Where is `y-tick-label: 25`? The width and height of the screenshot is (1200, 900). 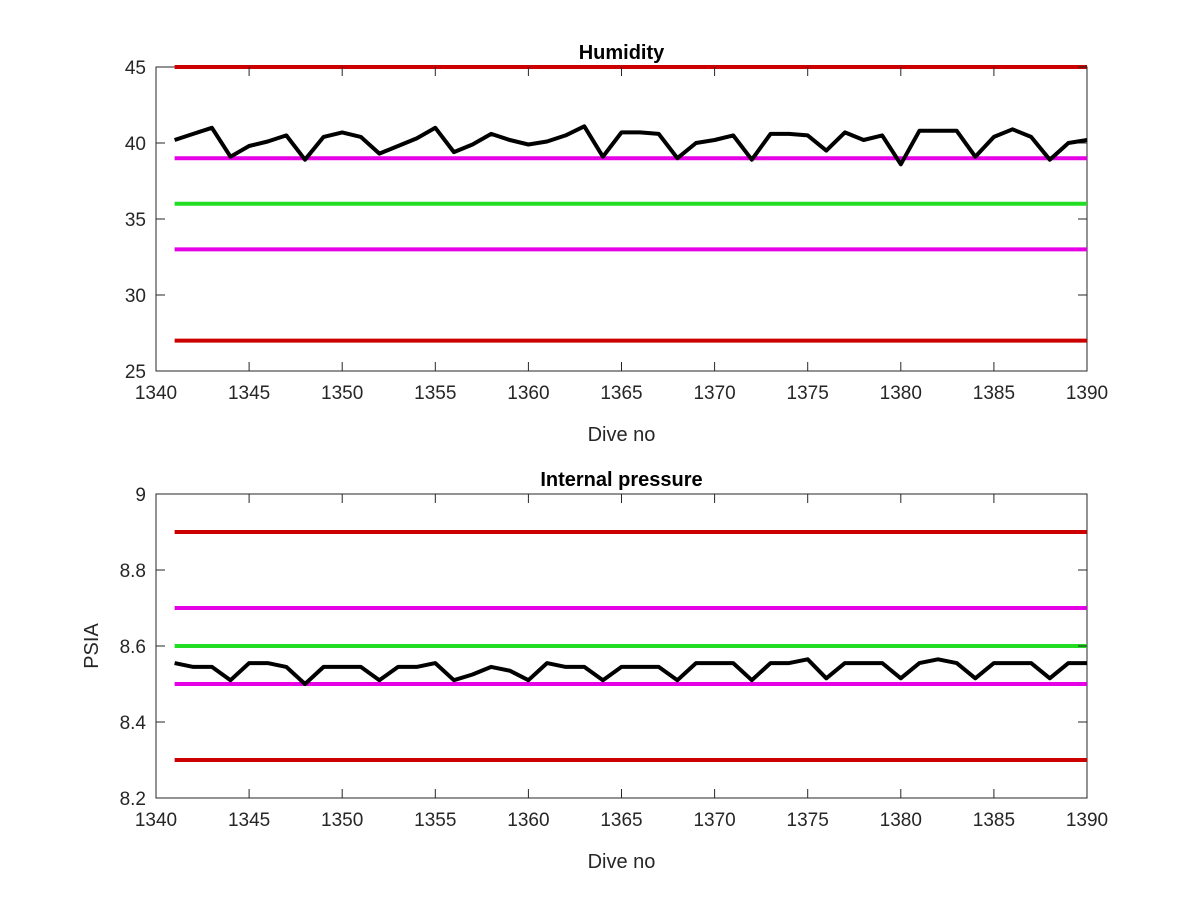 y-tick-label: 25 is located at coordinates (135, 372).